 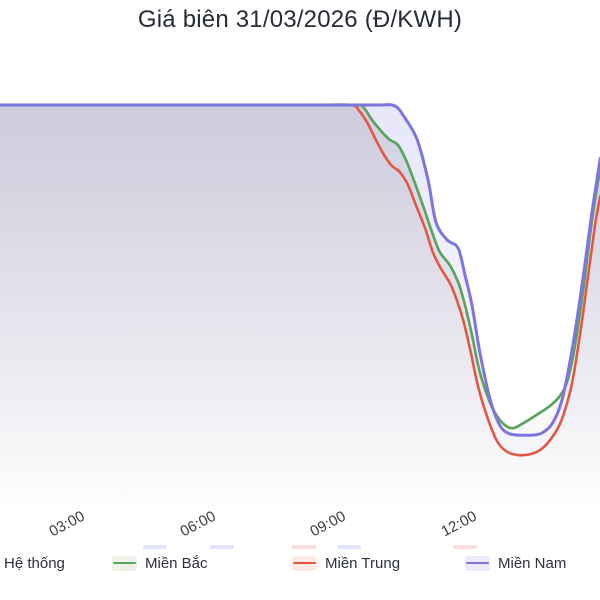 I want to click on legend-swatch-mien-bac, so click(x=124, y=563).